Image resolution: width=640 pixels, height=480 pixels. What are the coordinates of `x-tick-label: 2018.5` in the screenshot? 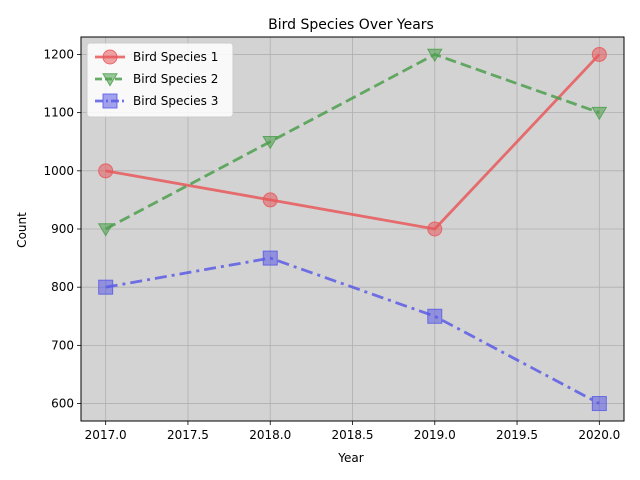 It's located at (353, 435).